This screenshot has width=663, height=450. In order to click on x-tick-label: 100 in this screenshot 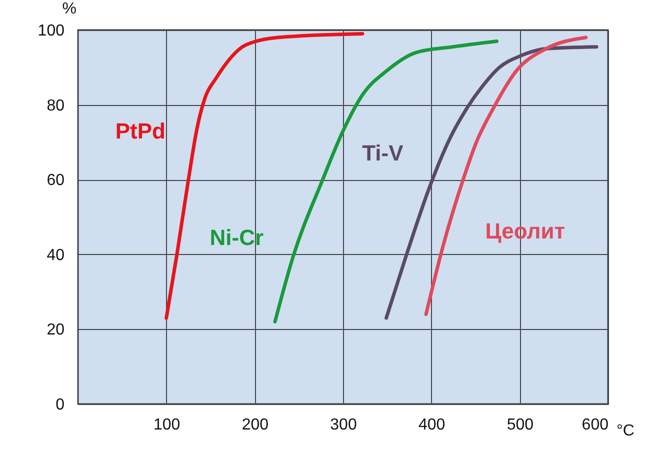, I will do `click(166, 425)`.